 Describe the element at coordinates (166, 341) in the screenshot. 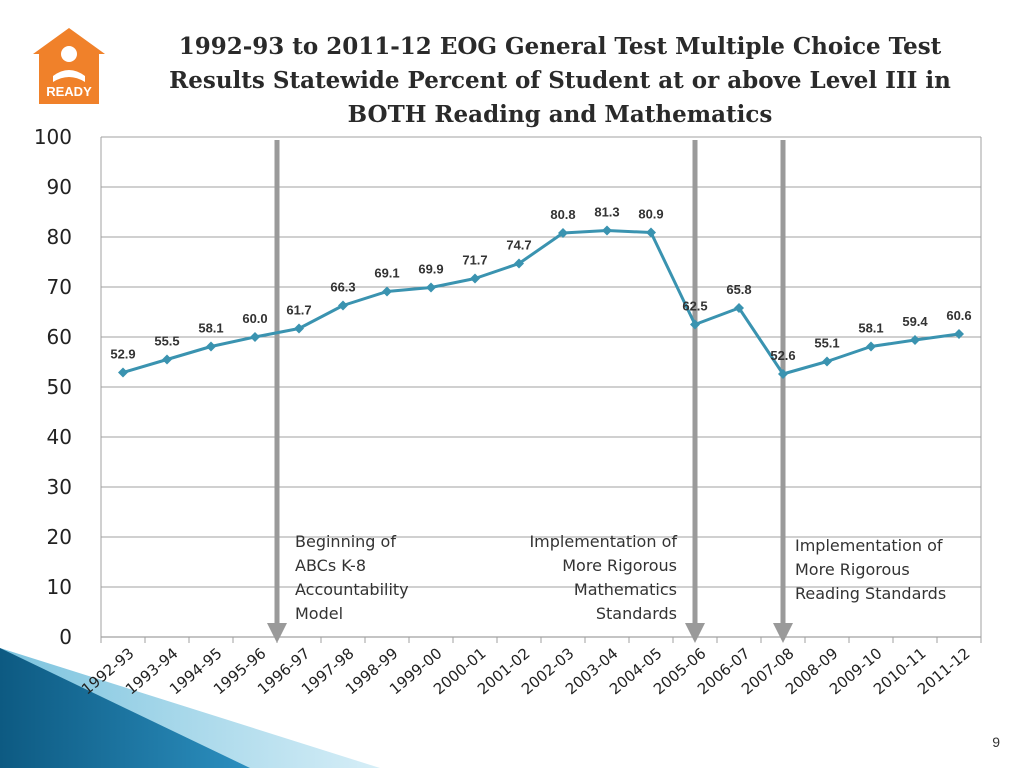

I see `data-label: 55.5` at that location.